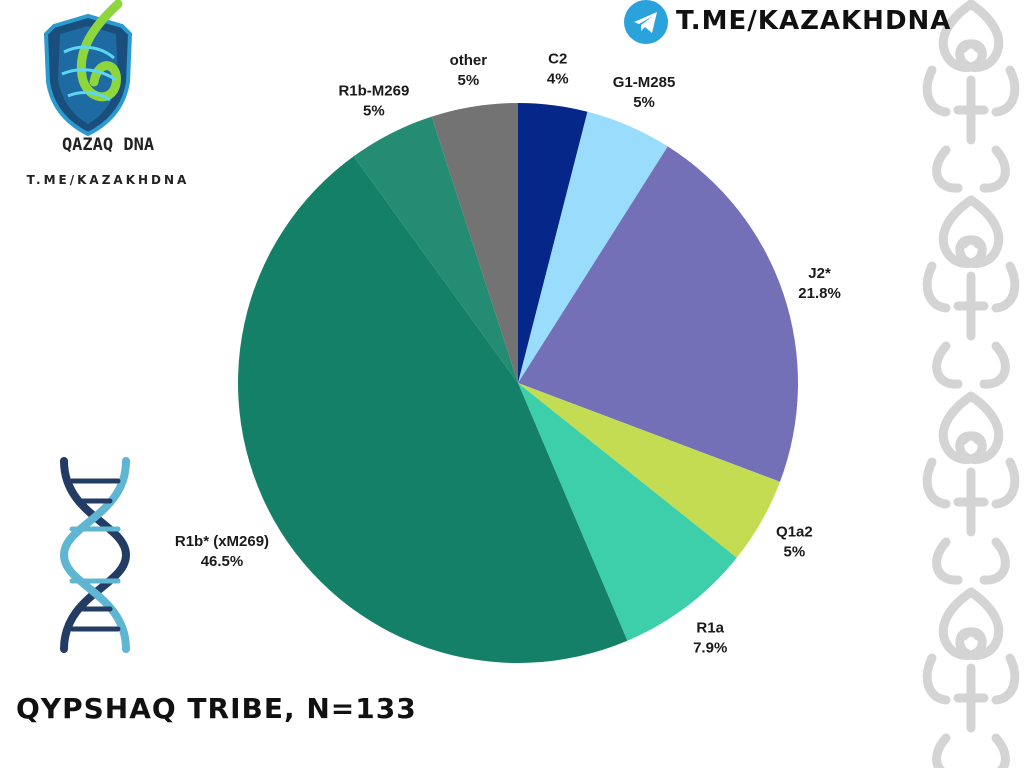 The width and height of the screenshot is (1024, 768). Describe the element at coordinates (710, 627) in the screenshot. I see `slice-label-r1a: R1a` at that location.